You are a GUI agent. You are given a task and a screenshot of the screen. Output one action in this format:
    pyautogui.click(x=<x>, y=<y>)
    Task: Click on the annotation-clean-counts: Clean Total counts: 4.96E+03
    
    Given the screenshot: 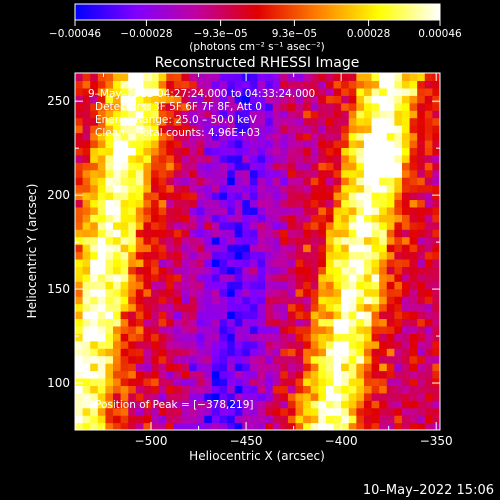 What is the action you would take?
    pyautogui.click(x=177, y=133)
    